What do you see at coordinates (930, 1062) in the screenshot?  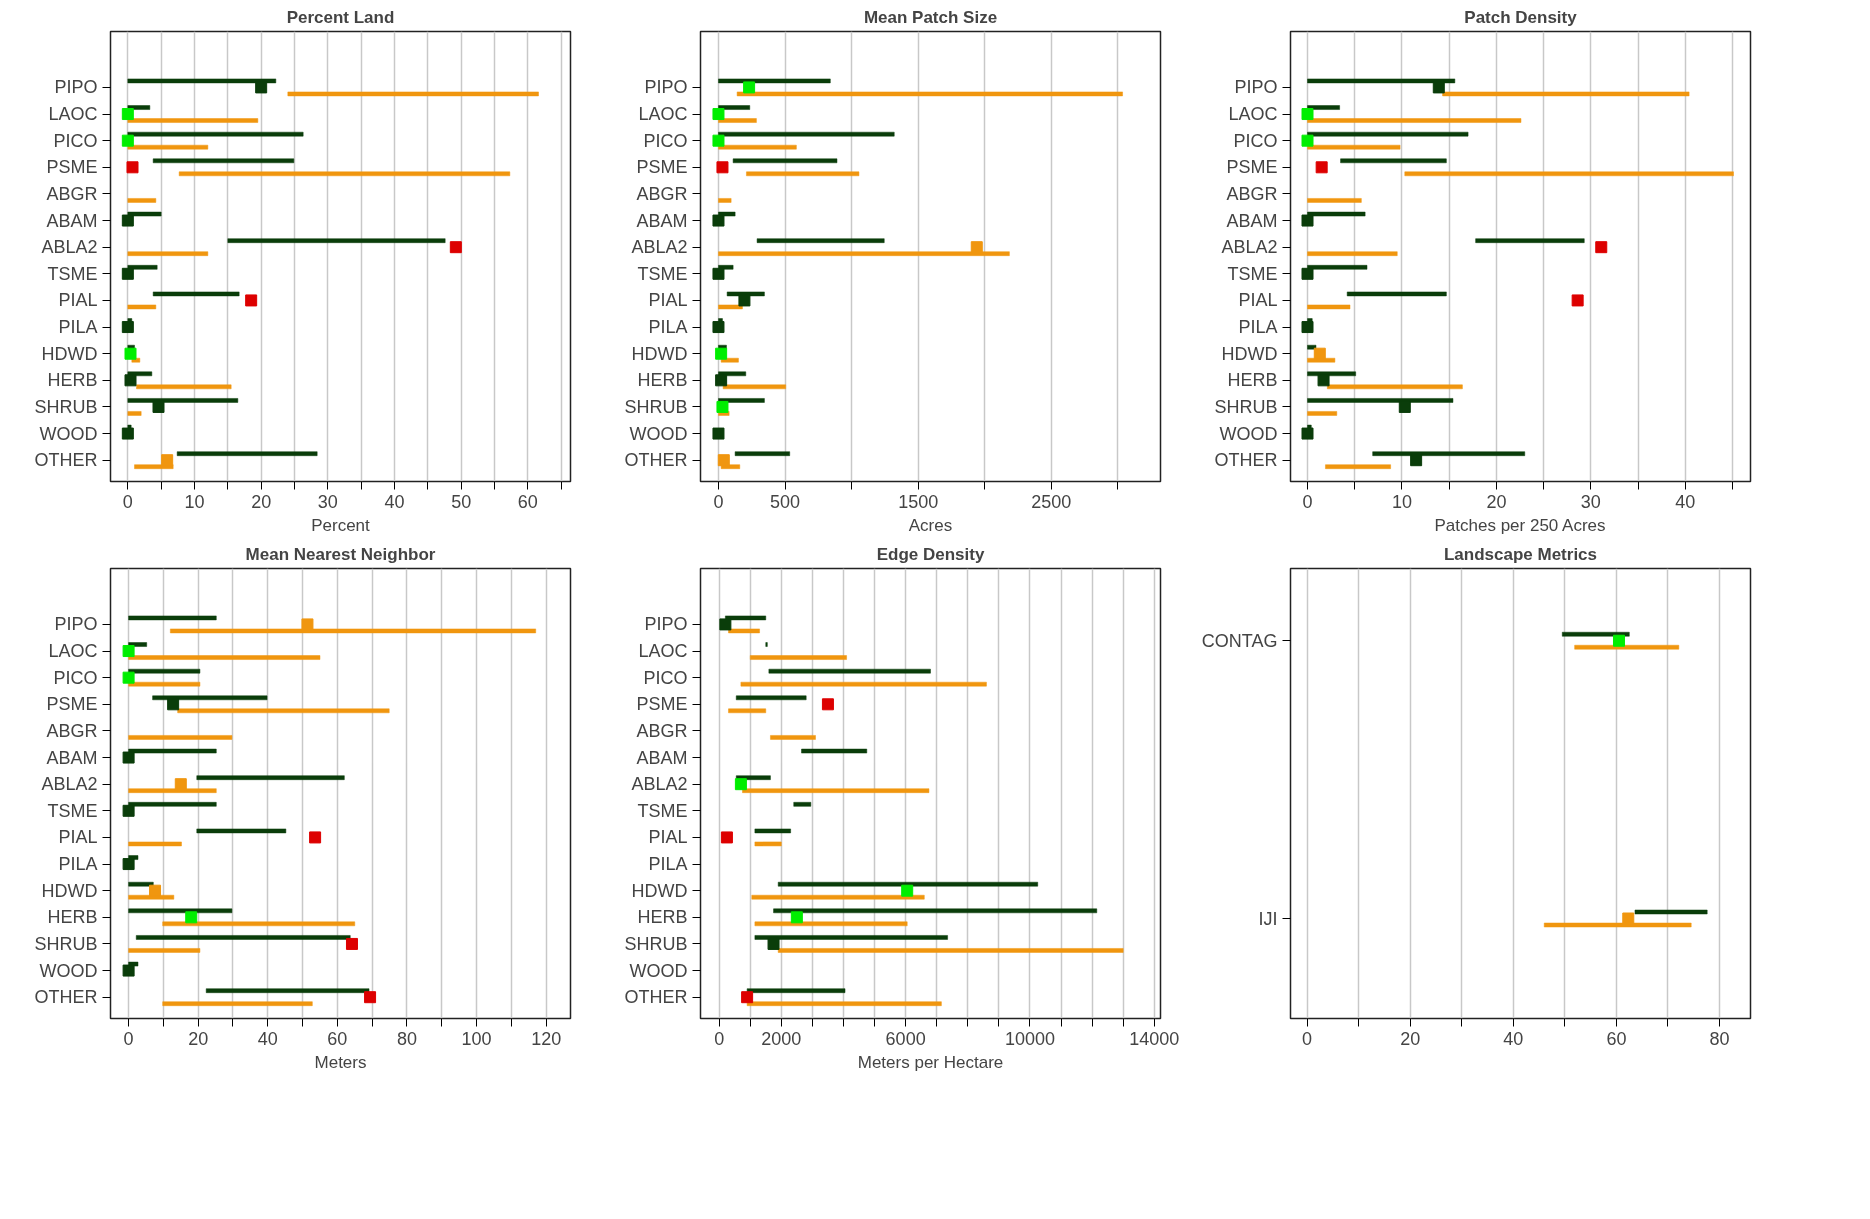 I see `x-axis-title: Meters per Hectare` at bounding box center [930, 1062].